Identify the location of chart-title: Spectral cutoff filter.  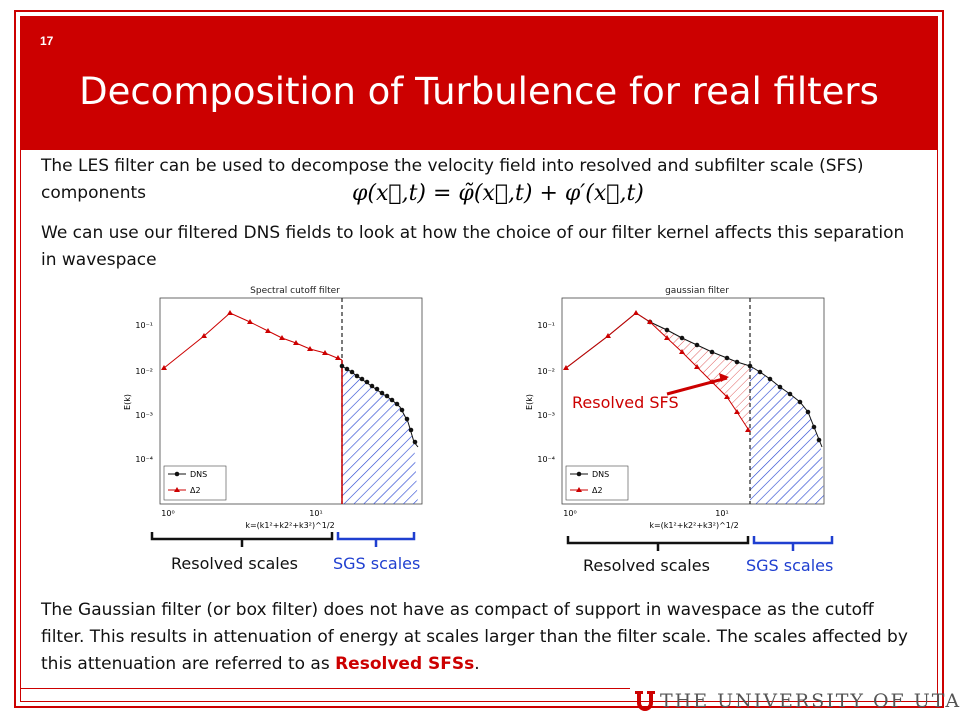
(295, 291).